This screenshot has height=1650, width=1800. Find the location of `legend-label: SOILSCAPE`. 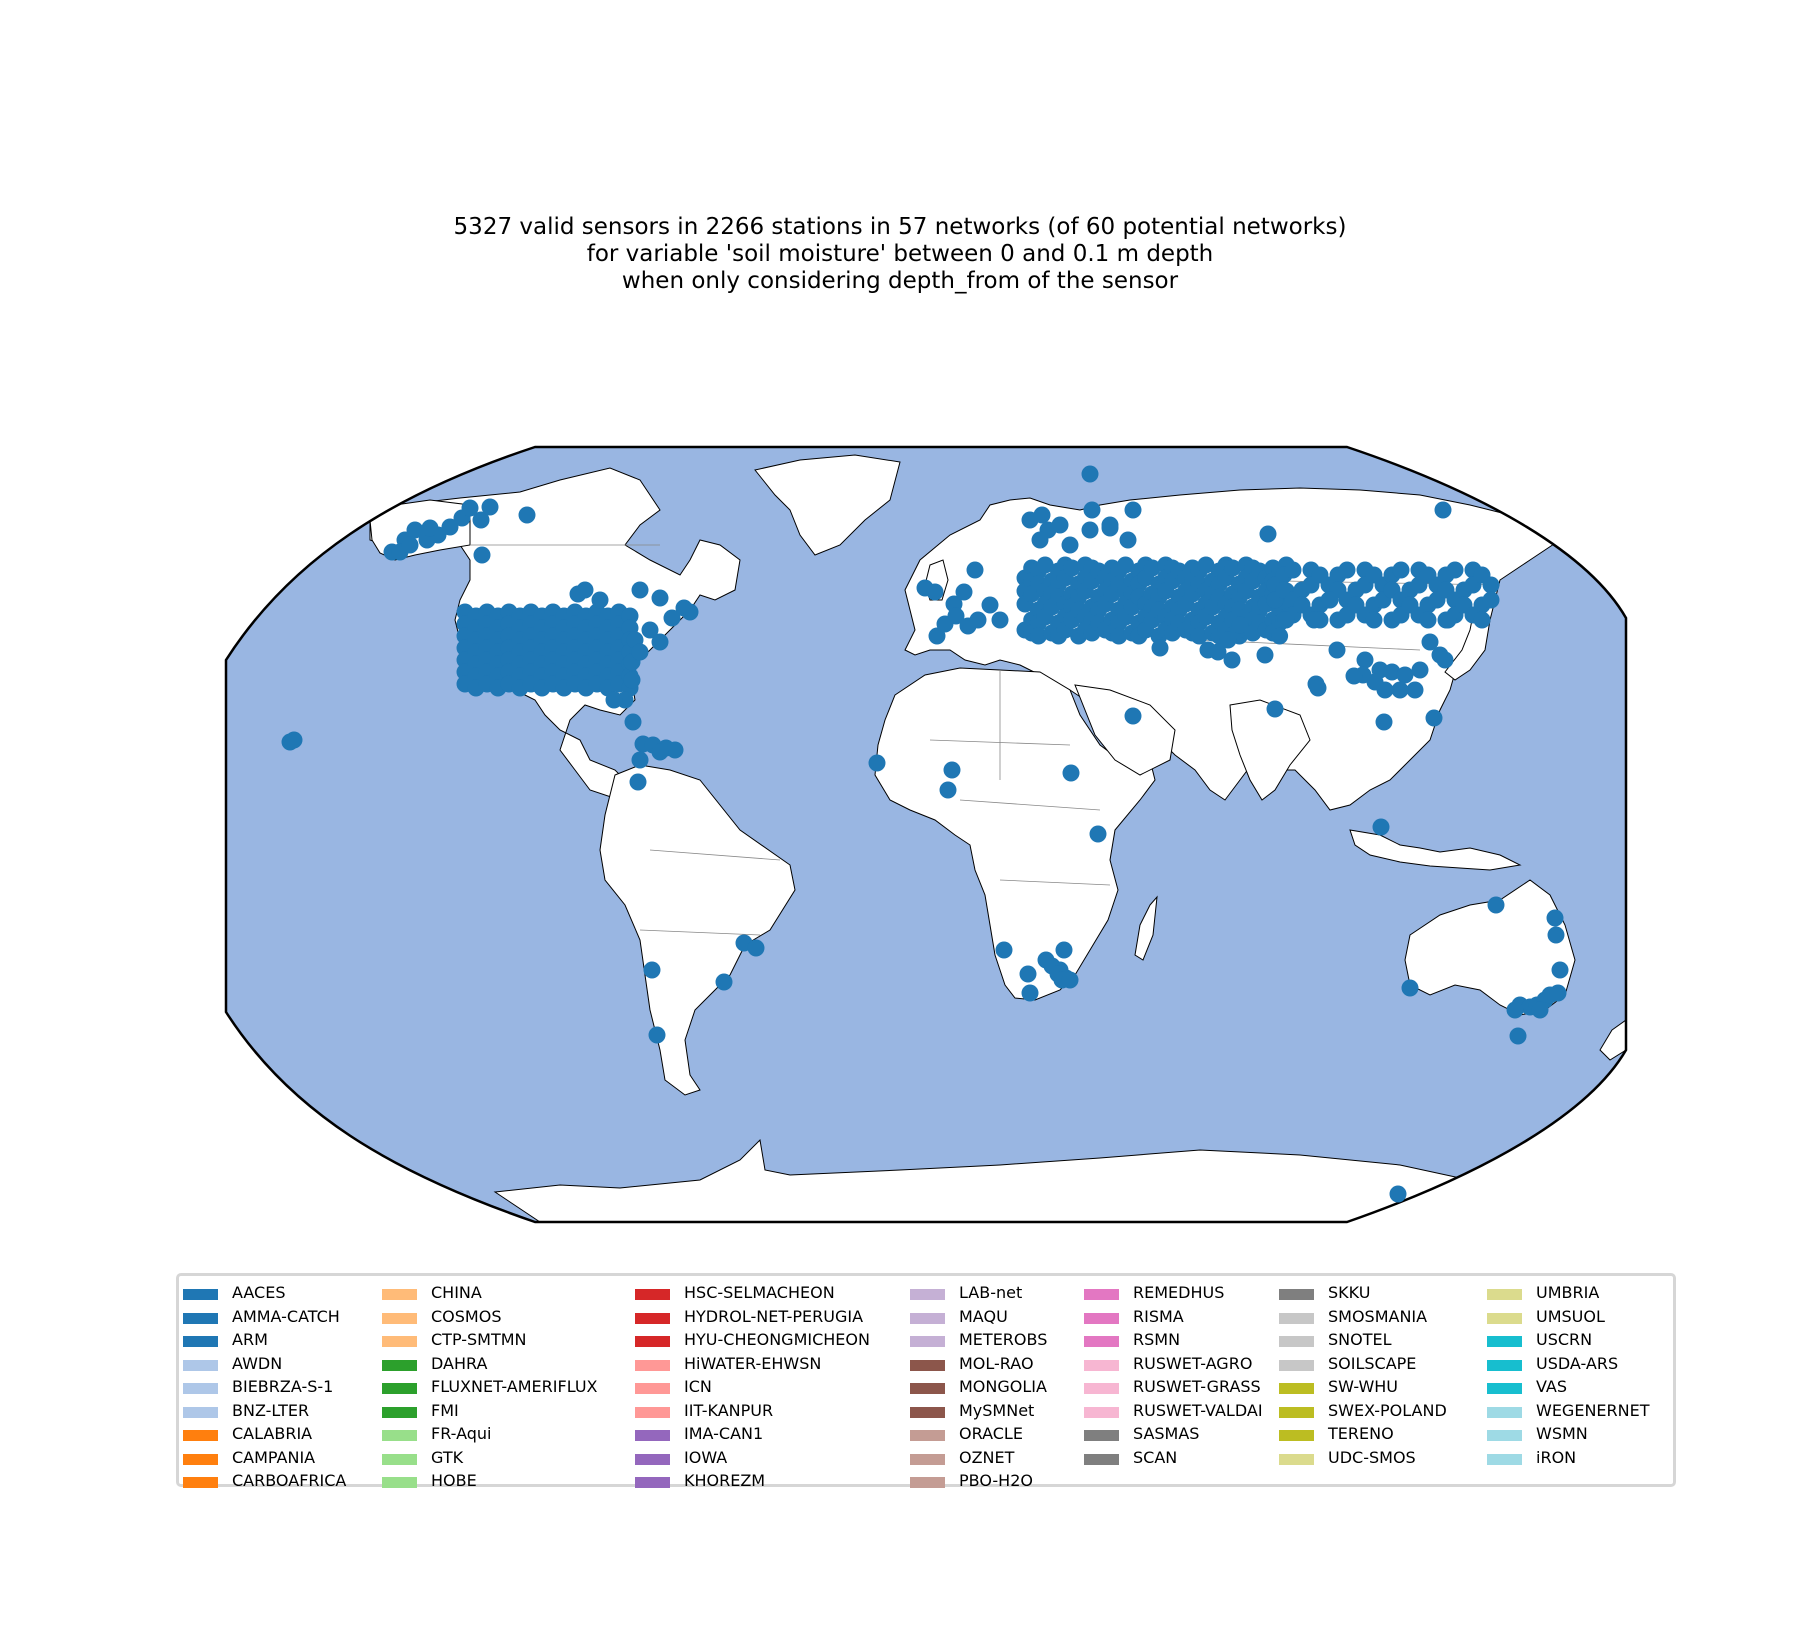

legend-label: SOILSCAPE is located at coordinates (1372, 1363).